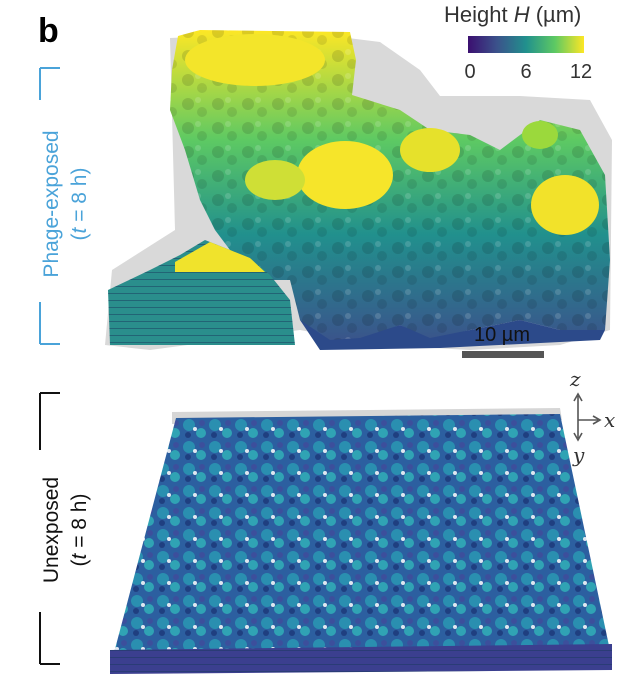 The height and width of the screenshot is (696, 622). What do you see at coordinates (220, 257) in the screenshot?
I see `terraced-patch-top` at bounding box center [220, 257].